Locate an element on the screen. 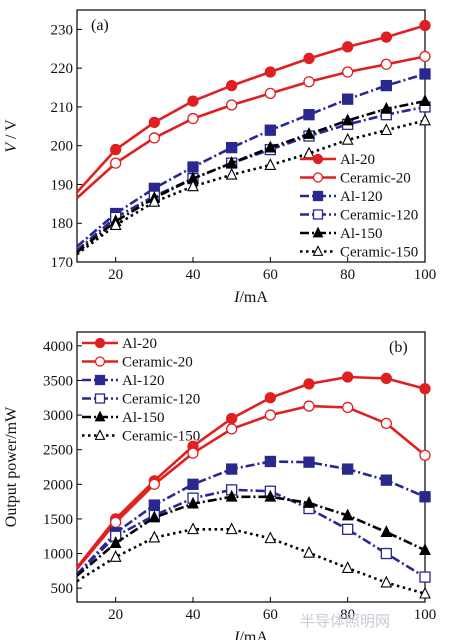 The height and width of the screenshot is (640, 450). y-tick-label: 3500 is located at coordinates (58, 381).